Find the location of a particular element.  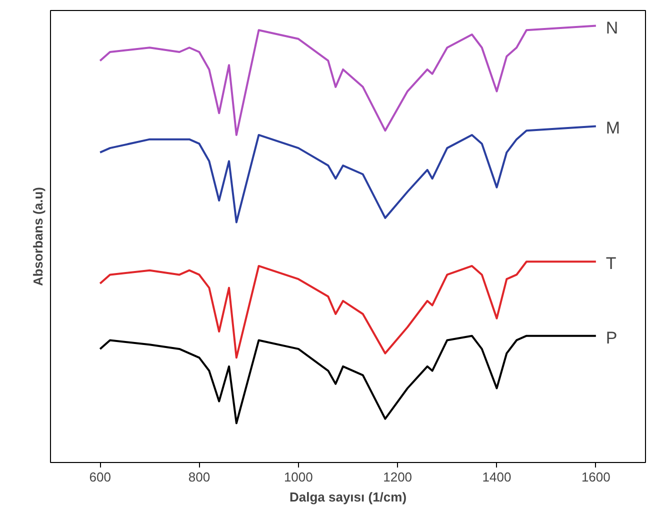

x-tick-label: 600 is located at coordinates (100, 477).